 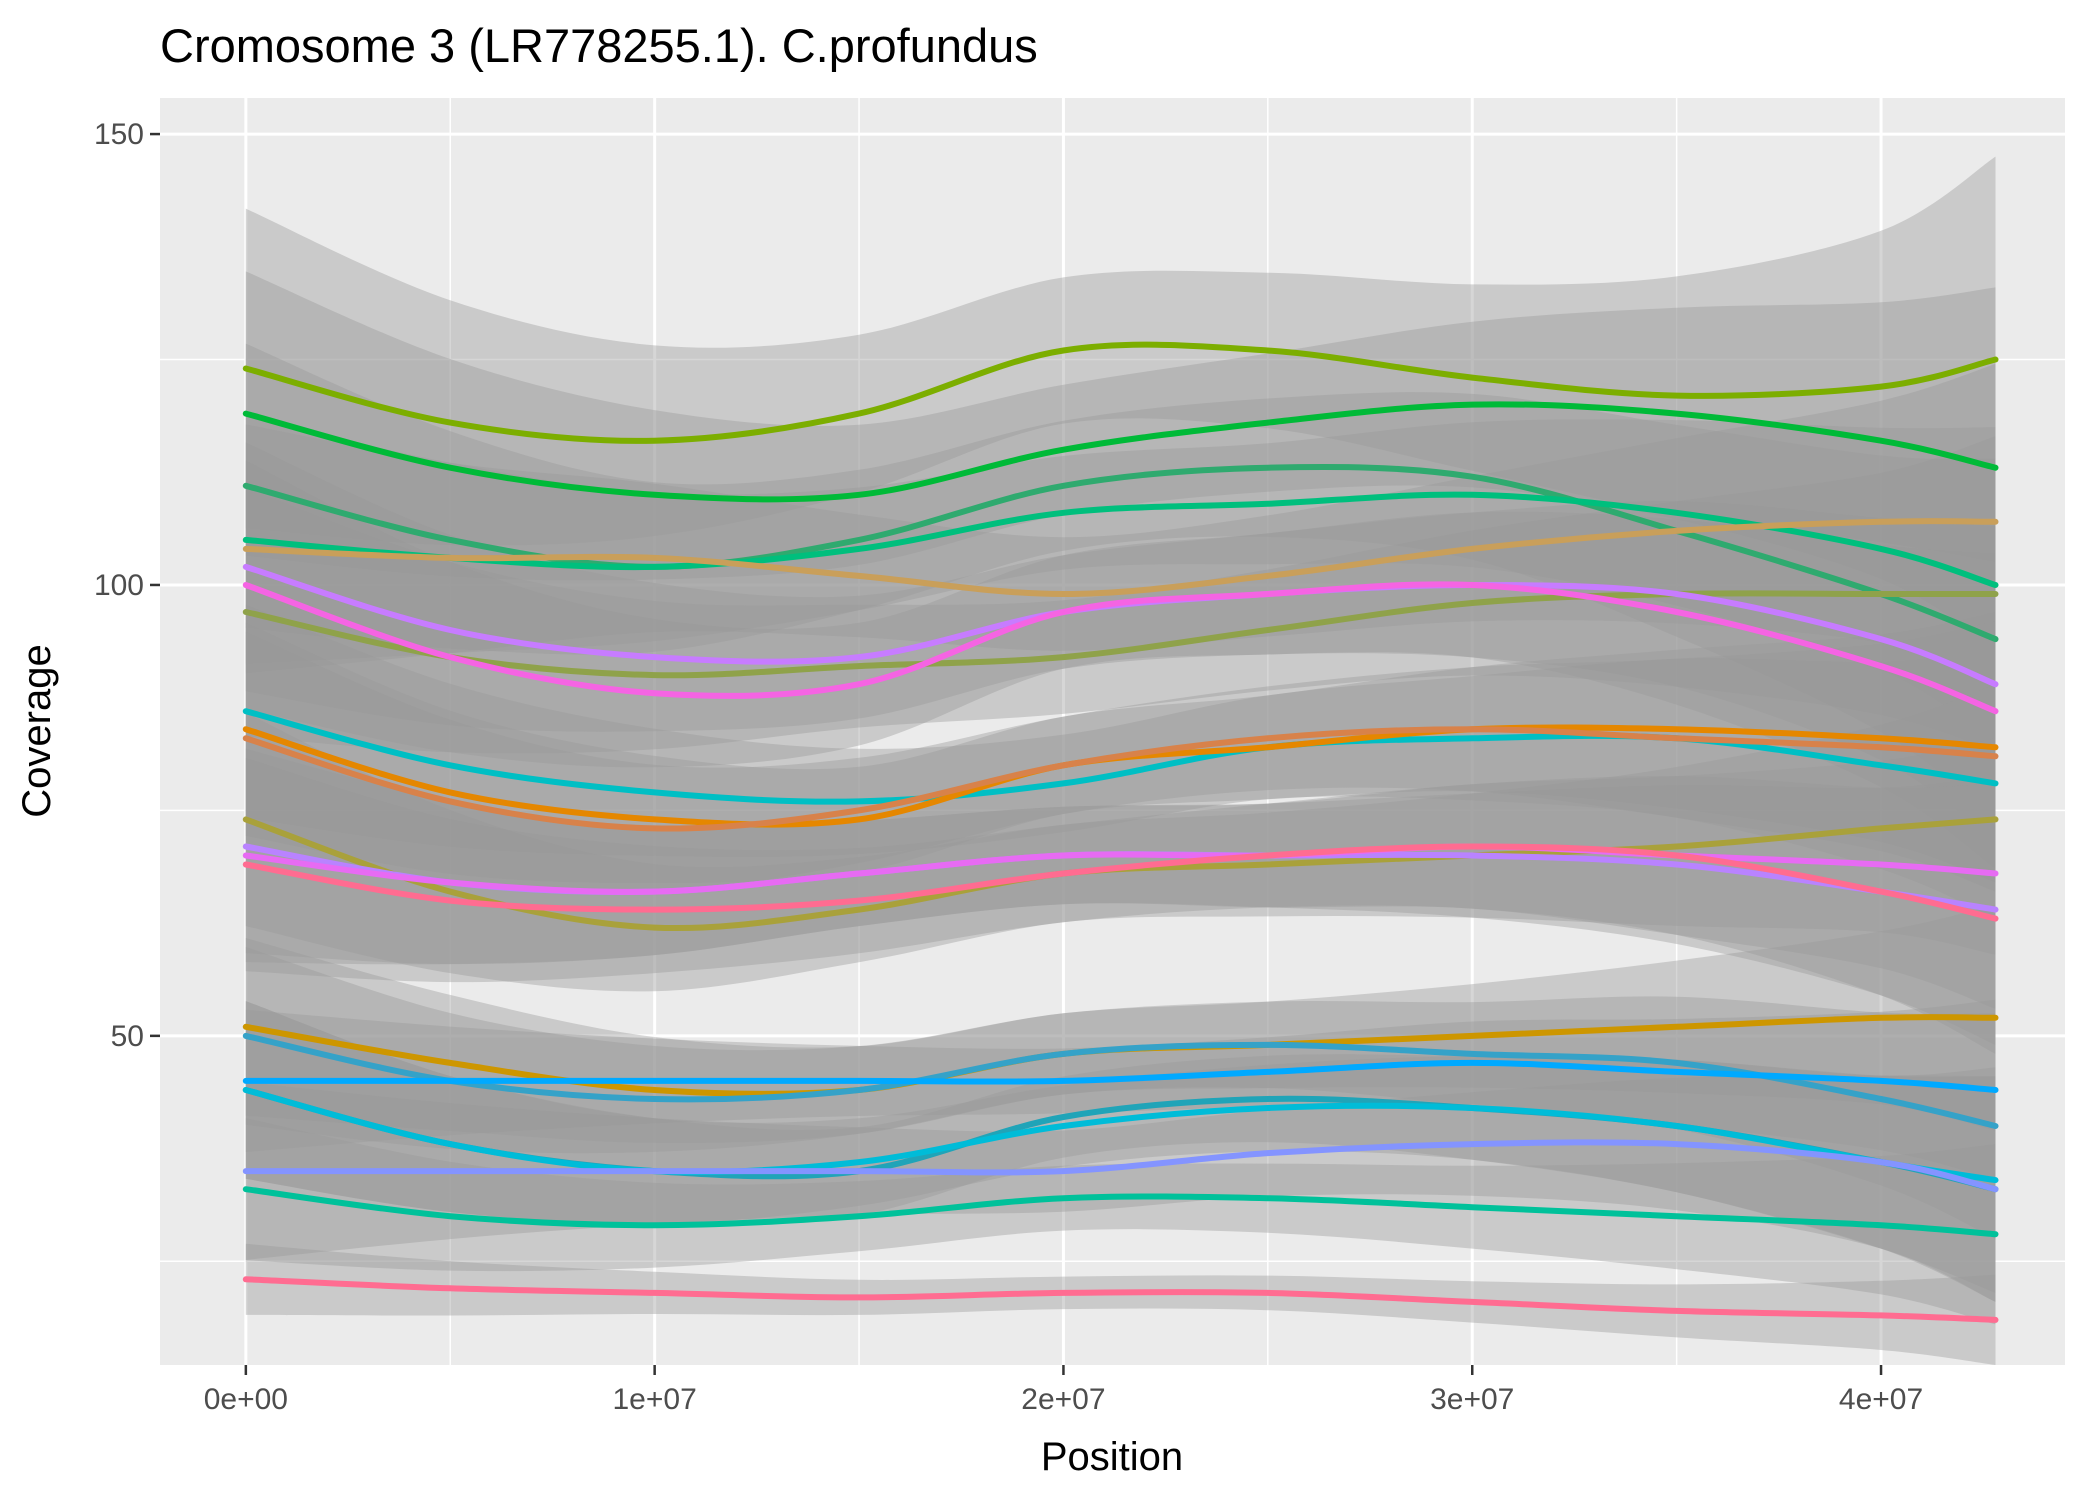 I want to click on x-tick-label: 4e+07, so click(x=1881, y=1399).